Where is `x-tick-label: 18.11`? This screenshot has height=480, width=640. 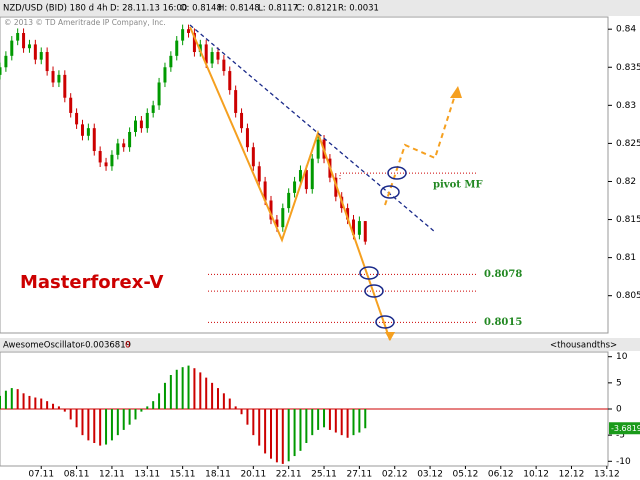 x-tick-label: 18.11 is located at coordinates (218, 475).